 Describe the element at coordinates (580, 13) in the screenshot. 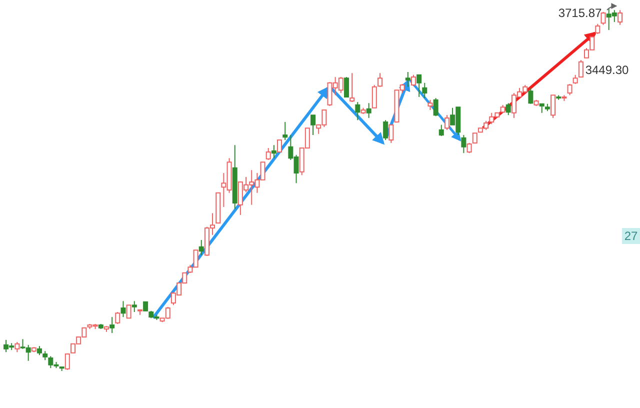

I see `annotation: 3715.87` at that location.